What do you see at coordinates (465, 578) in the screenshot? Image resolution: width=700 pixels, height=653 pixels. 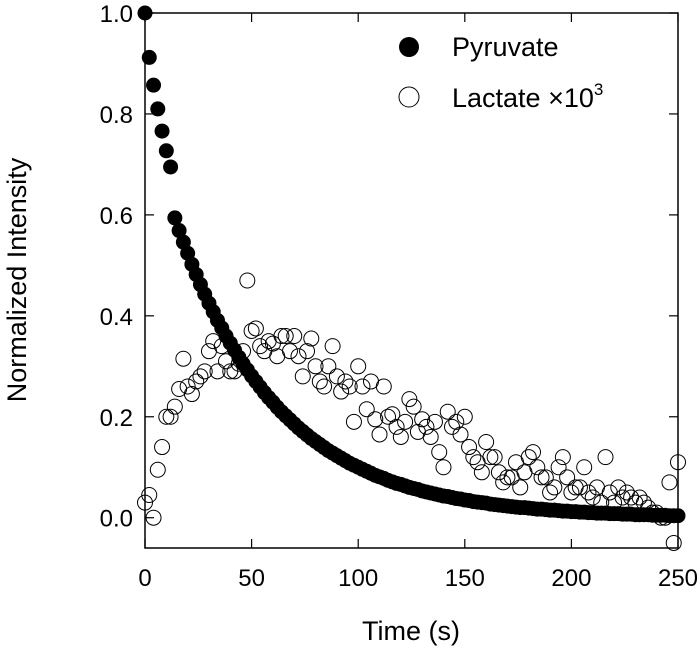 I see `x-tick-label: 150` at bounding box center [465, 578].